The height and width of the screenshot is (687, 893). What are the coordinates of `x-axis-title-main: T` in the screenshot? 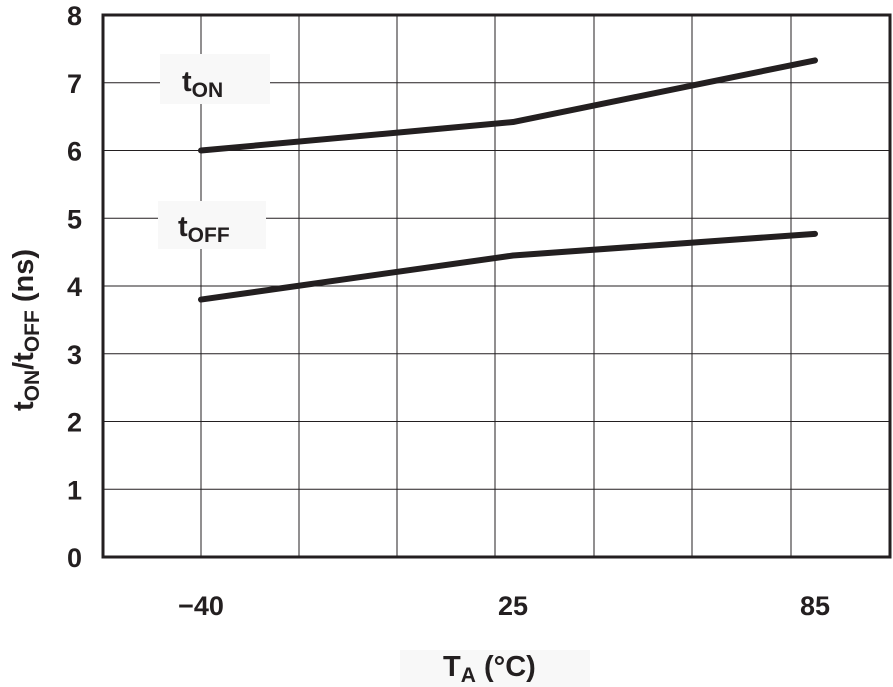 It's located at (452, 667).